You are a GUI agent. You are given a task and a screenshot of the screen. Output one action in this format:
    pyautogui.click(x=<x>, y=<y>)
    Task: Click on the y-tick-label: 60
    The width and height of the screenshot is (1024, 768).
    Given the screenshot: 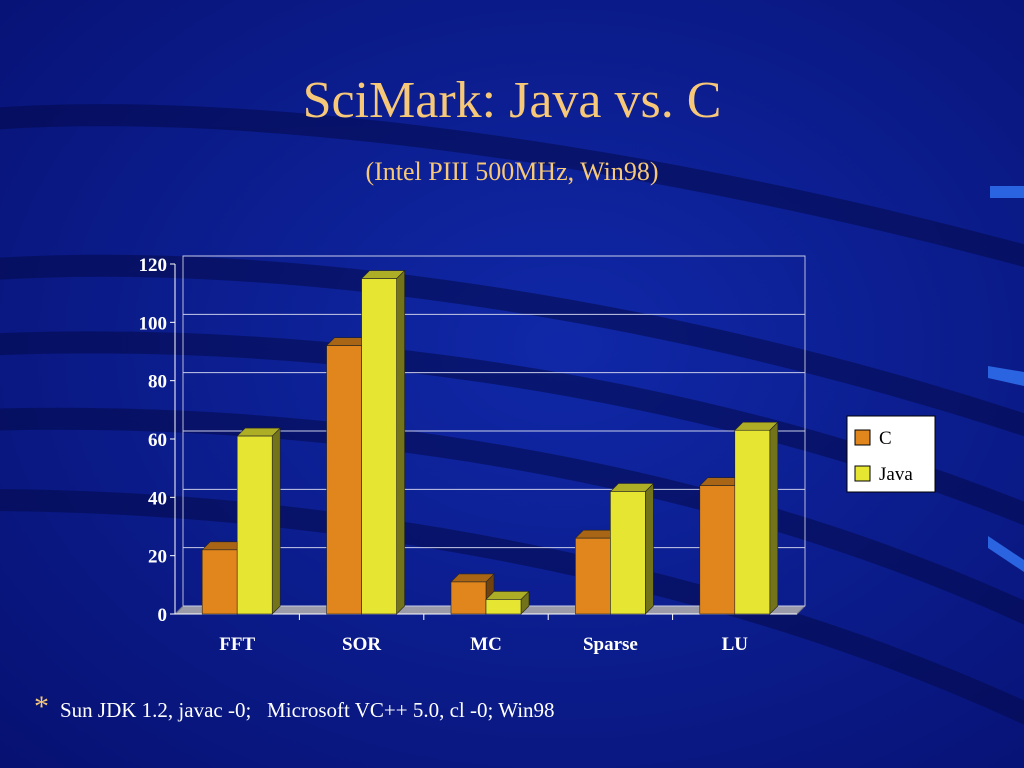 What is the action you would take?
    pyautogui.click(x=157, y=440)
    